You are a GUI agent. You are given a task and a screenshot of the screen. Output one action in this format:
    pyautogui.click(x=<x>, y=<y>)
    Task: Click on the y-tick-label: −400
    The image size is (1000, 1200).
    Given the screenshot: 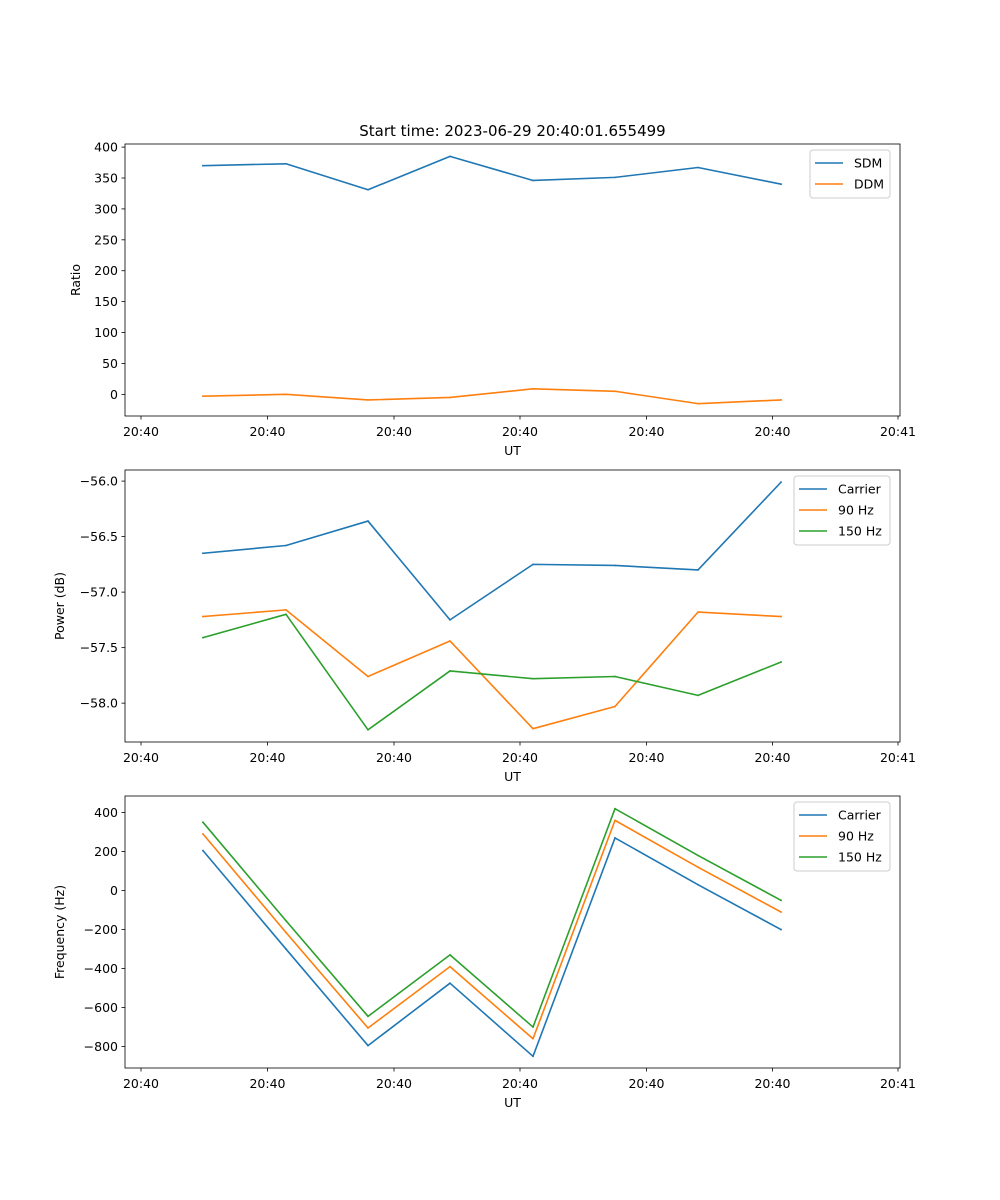 What is the action you would take?
    pyautogui.click(x=101, y=968)
    